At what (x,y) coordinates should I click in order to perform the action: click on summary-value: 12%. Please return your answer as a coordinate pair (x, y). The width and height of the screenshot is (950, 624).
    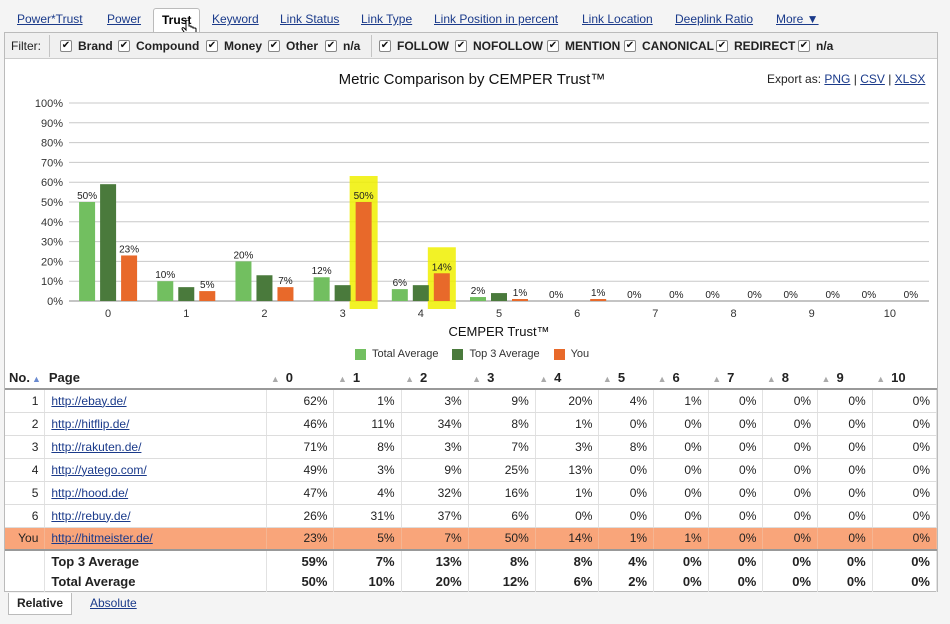
    Looking at the image, I should click on (502, 581).